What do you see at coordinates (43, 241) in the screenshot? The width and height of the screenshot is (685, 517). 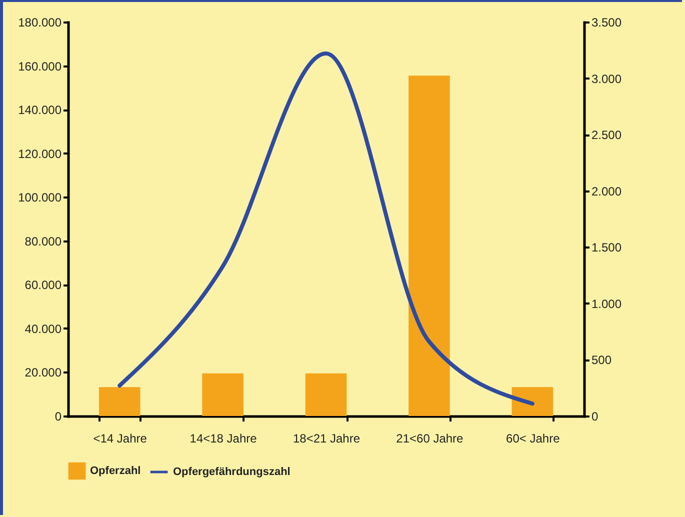 I see `y-tick-label: 80.000` at bounding box center [43, 241].